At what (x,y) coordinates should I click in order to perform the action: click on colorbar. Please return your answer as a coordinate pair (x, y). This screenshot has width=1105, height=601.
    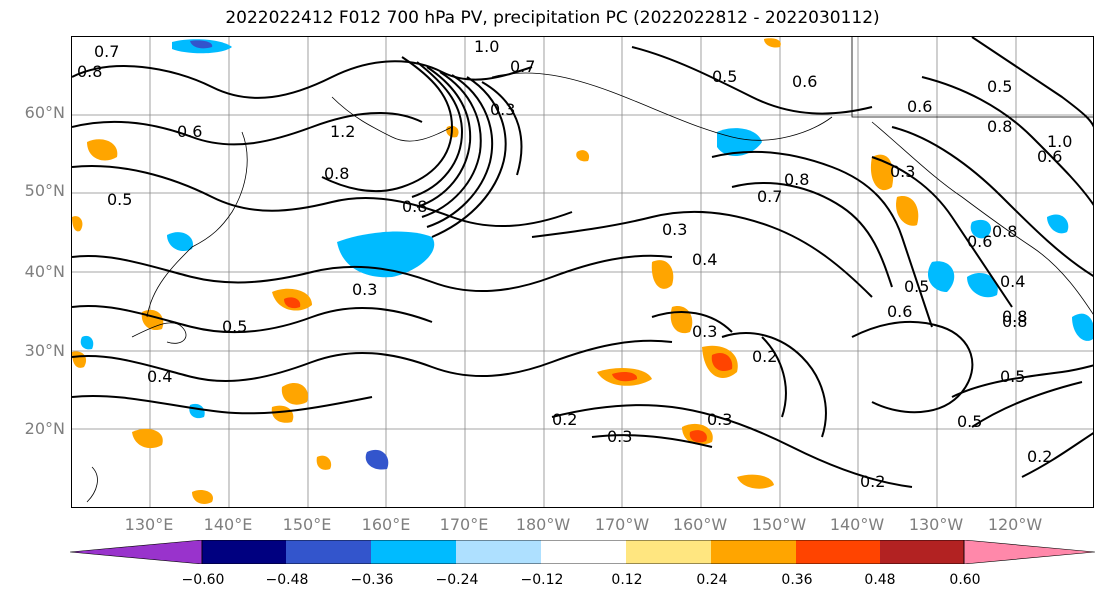
    Looking at the image, I should click on (582, 552).